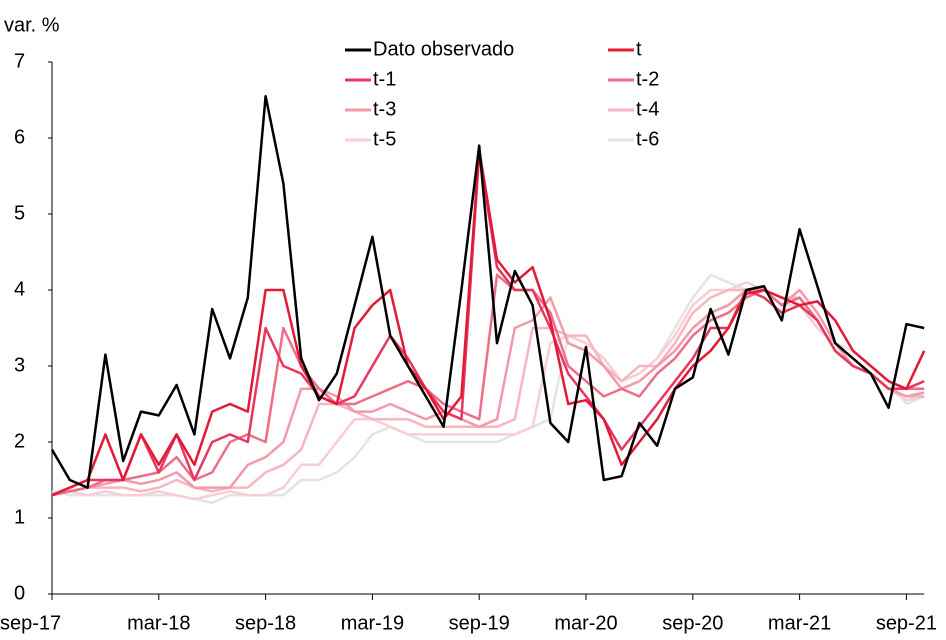 Image resolution: width=946 pixels, height=640 pixels. Describe the element at coordinates (19, 137) in the screenshot. I see `y-tick-label: 6` at that location.